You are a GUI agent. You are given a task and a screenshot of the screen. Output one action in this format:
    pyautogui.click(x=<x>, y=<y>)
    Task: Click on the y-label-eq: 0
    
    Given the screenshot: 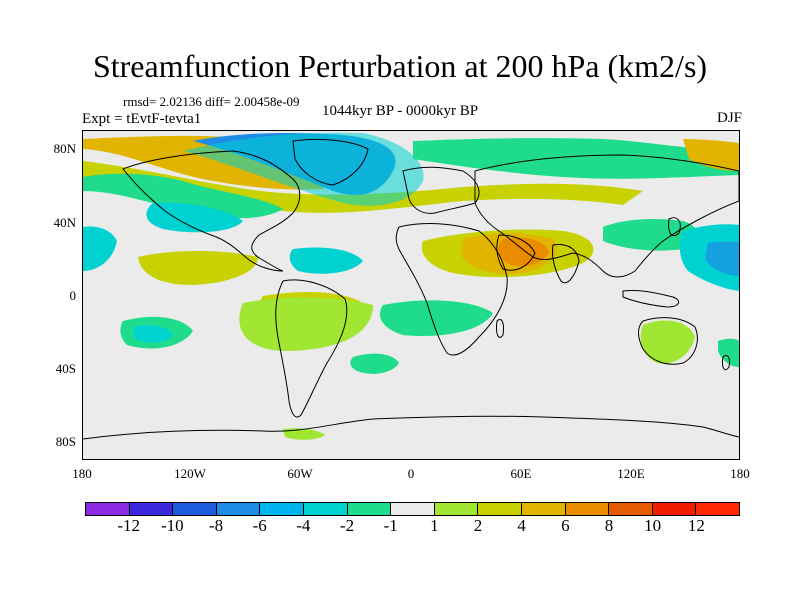 What is the action you would take?
    pyautogui.click(x=73, y=295)
    